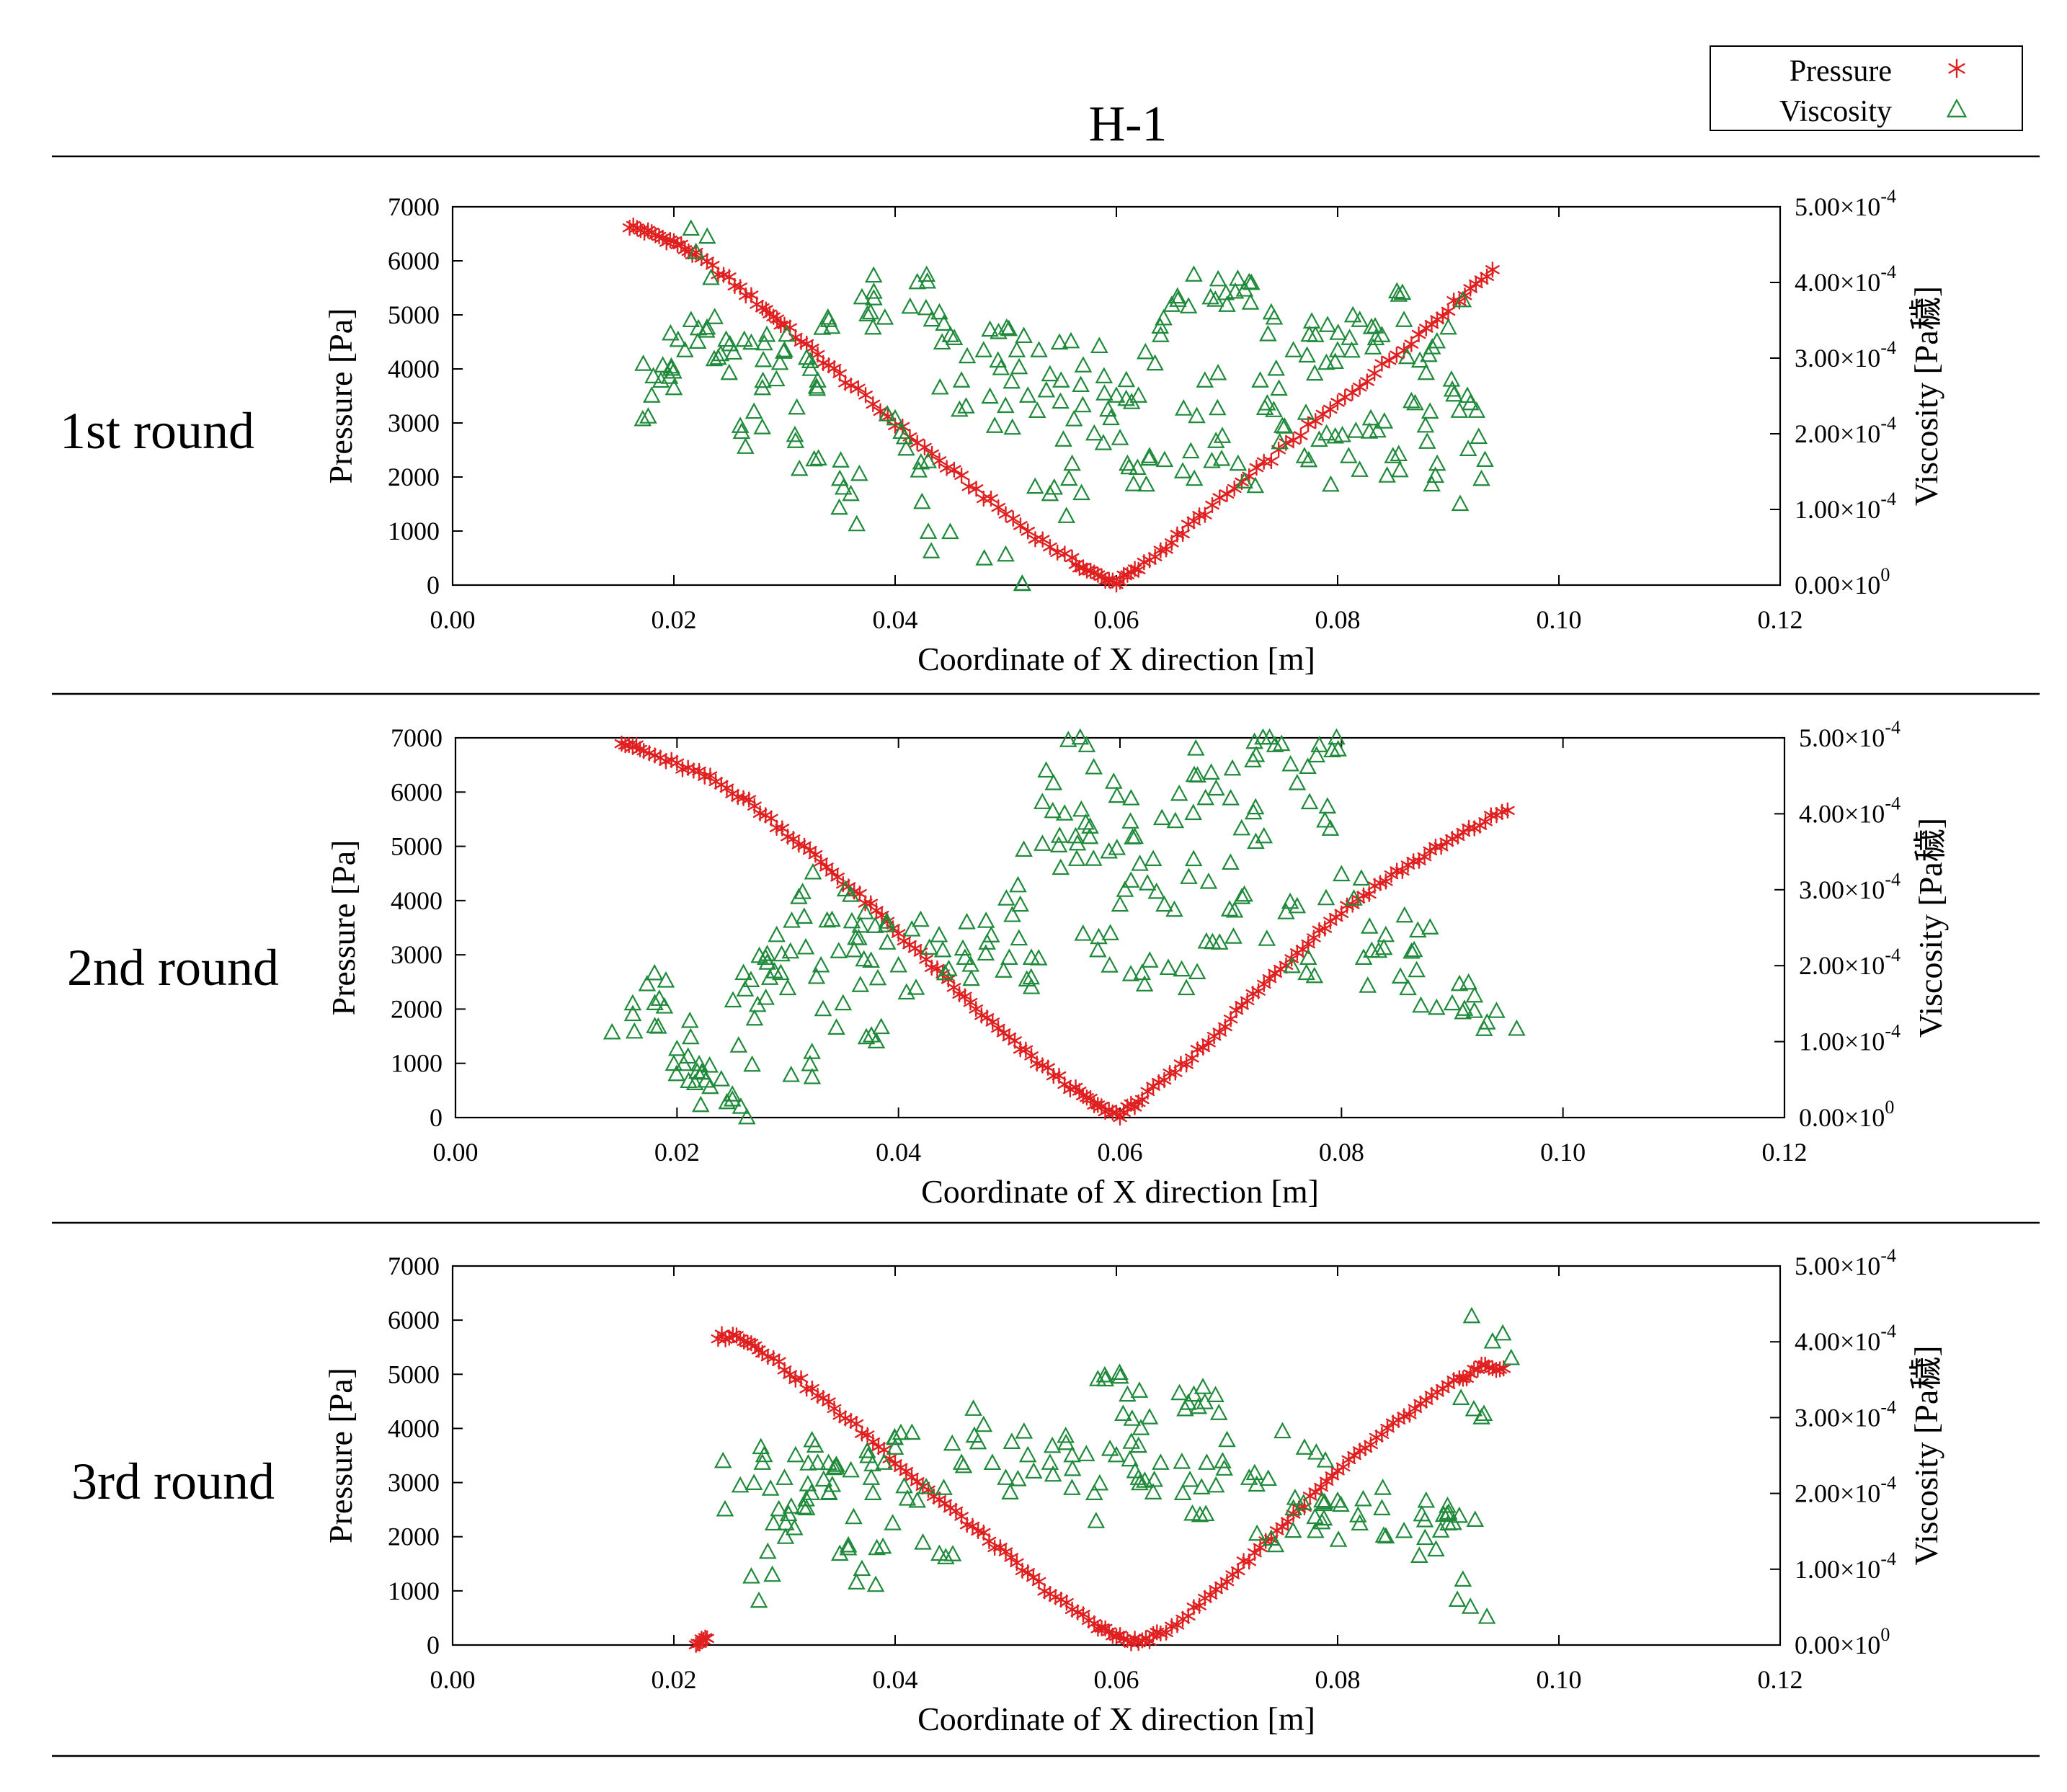  I want to click on y-tick-right-exponent: -4, so click(1893, 1031).